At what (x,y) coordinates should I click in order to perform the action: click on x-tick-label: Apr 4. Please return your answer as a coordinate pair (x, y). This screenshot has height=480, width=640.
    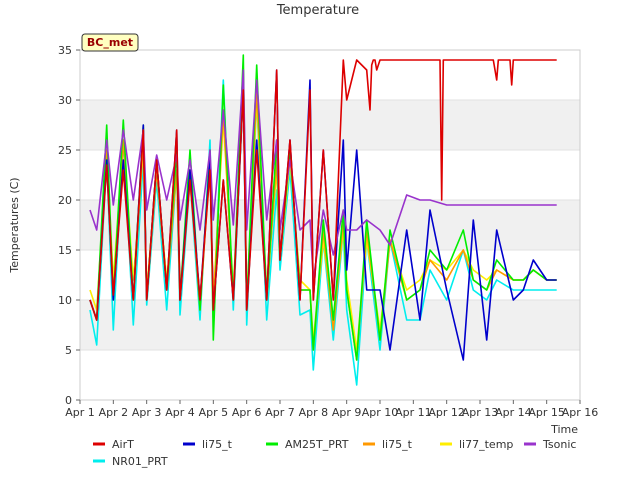
    Looking at the image, I should click on (180, 412).